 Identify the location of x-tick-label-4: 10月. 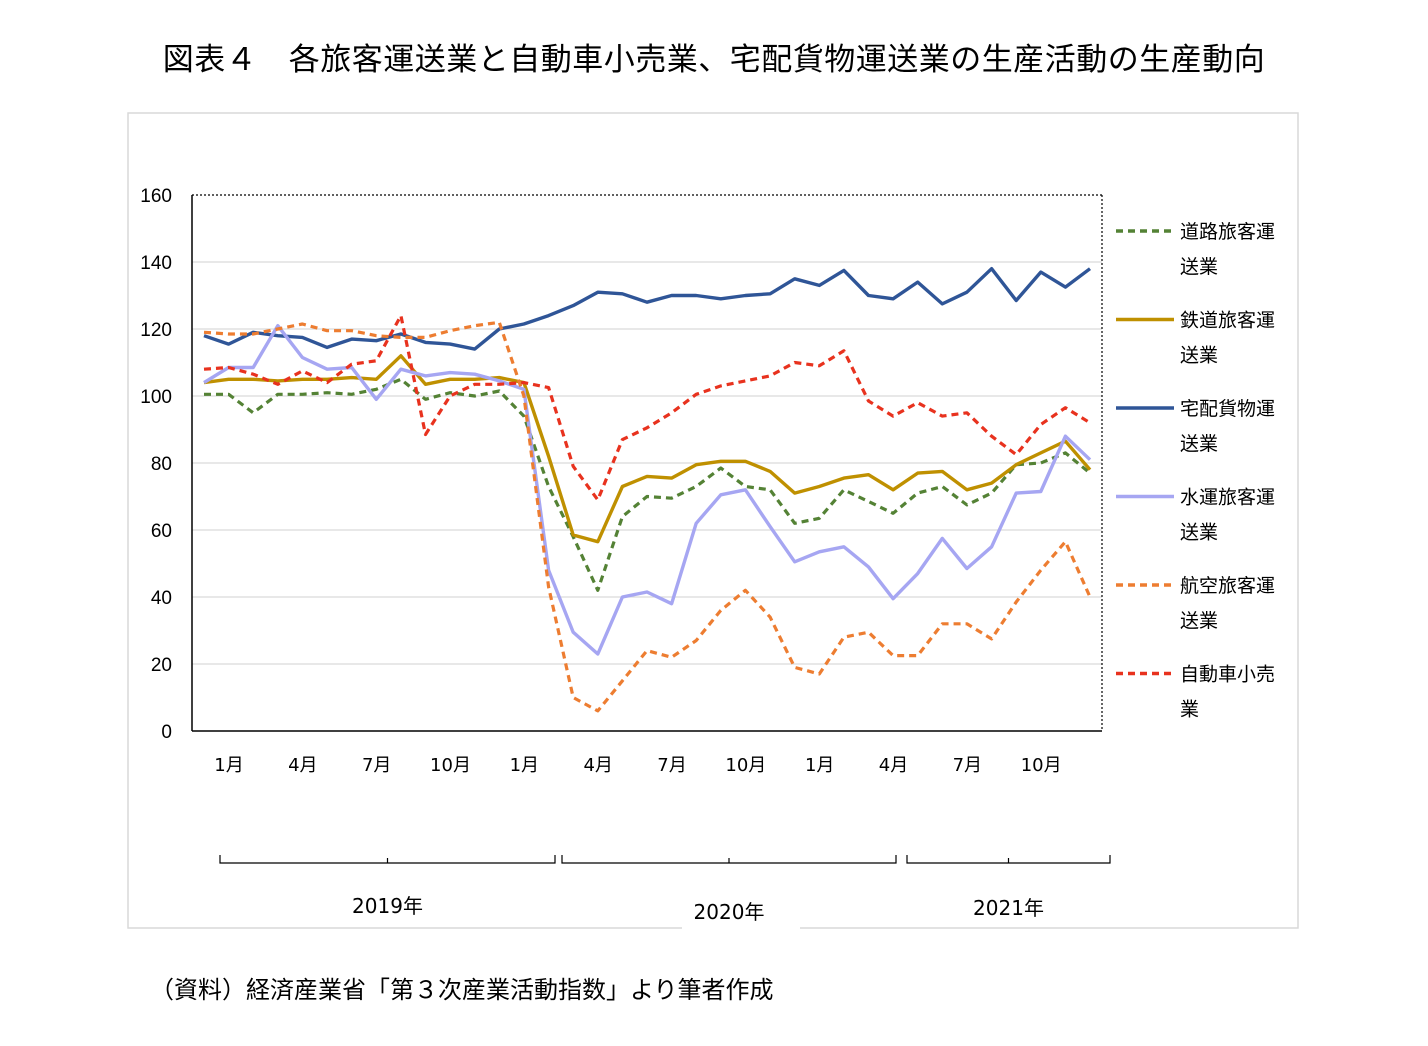
(450, 765).